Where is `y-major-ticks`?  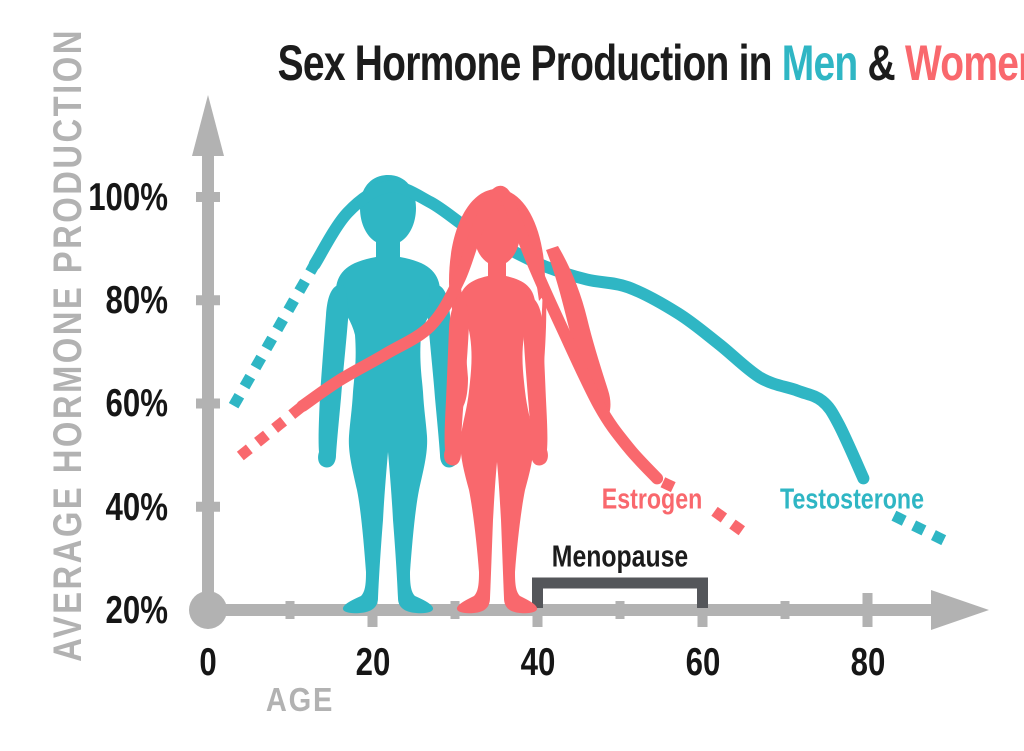 y-major-ticks is located at coordinates (208, 352).